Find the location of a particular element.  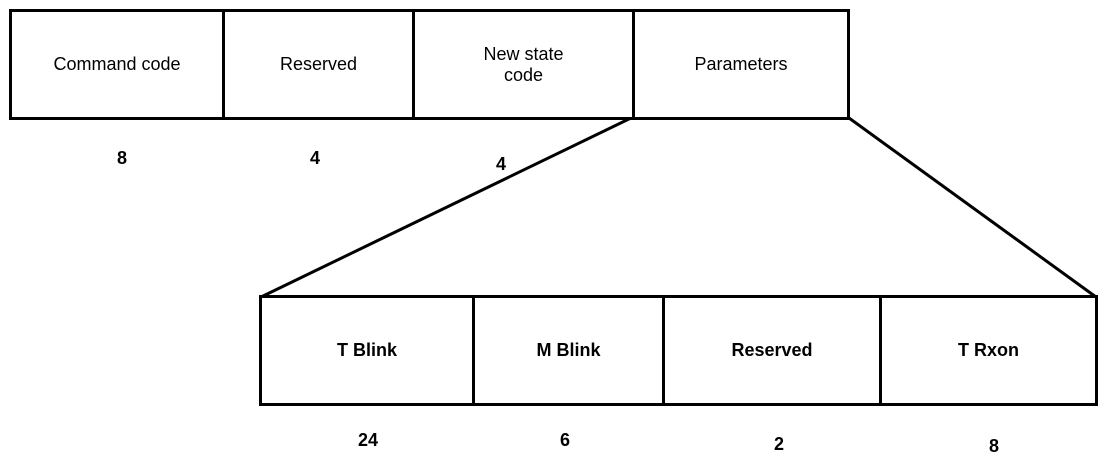

field-t-blink: T Blink is located at coordinates (368, 350).